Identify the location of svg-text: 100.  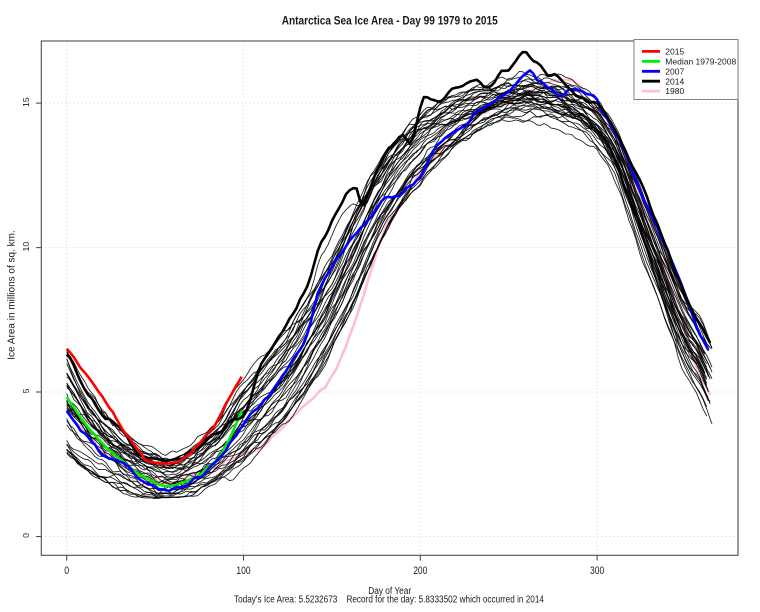
(243, 571).